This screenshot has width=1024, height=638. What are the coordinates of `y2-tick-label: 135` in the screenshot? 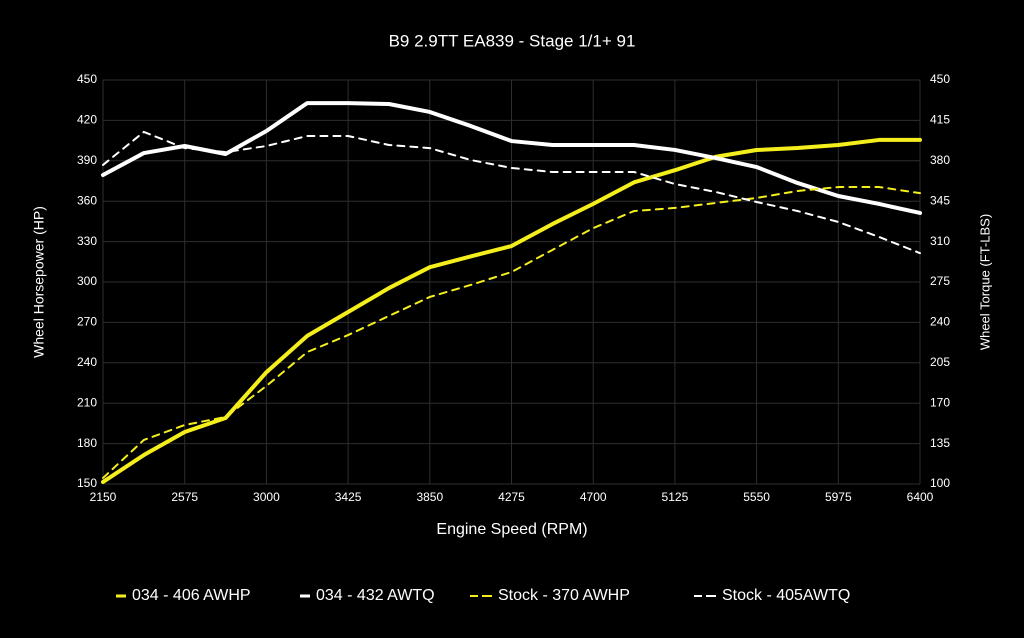 It's located at (940, 443).